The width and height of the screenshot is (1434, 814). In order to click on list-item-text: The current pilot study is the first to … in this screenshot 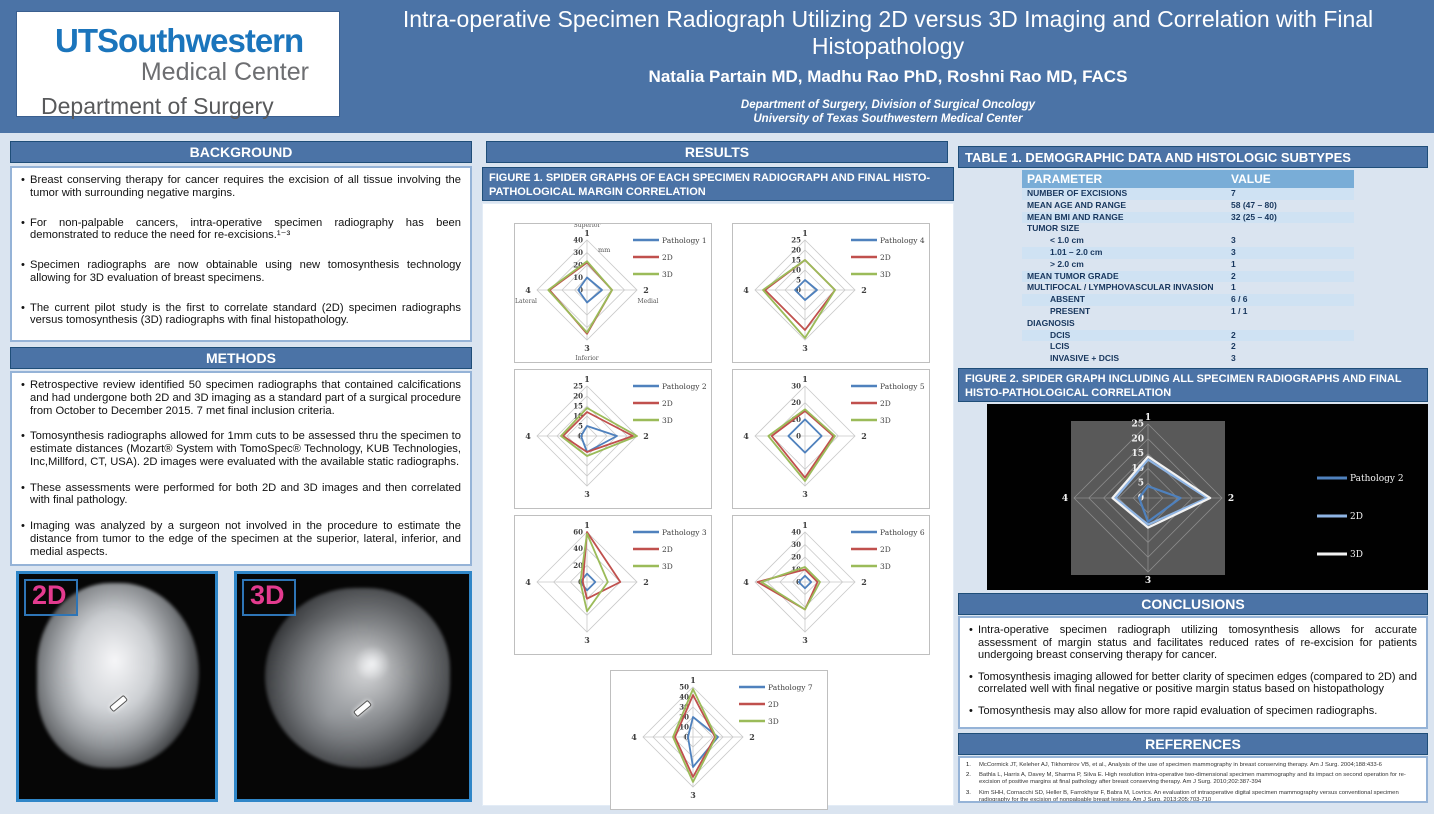, I will do `click(245, 314)`.